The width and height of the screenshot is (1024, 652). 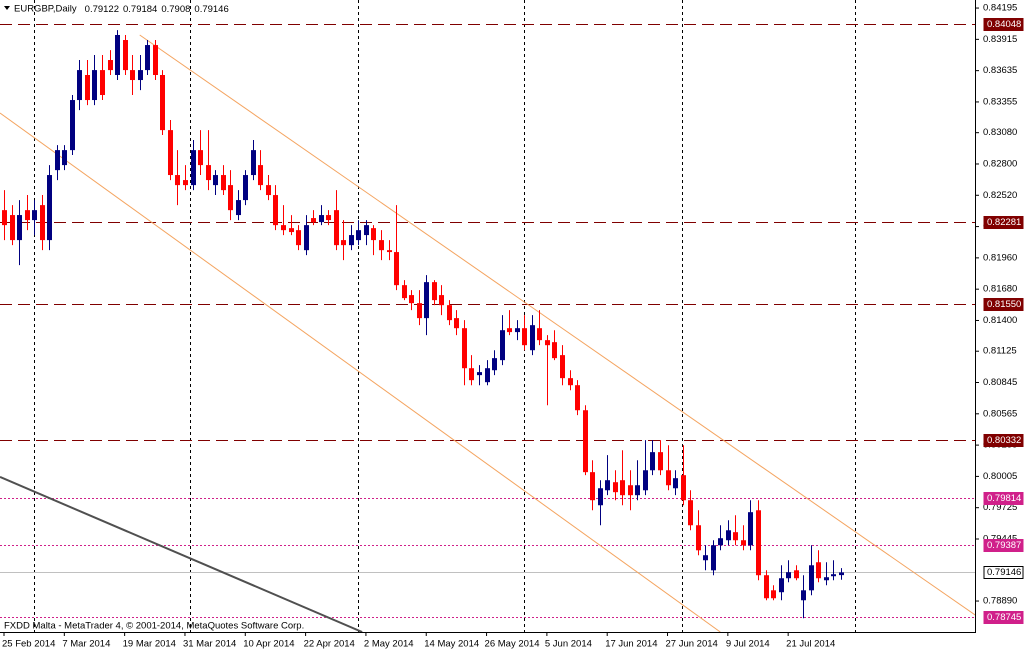 I want to click on y-tick-label: 0.78890, so click(x=1000, y=601).